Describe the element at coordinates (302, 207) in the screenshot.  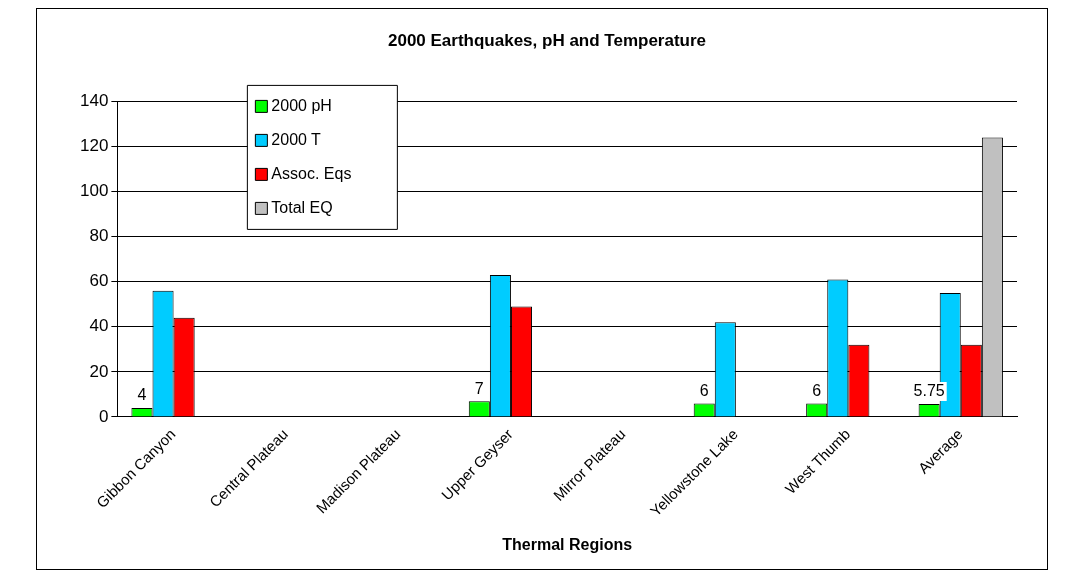
I see `legend-label: Total EQ` at that location.